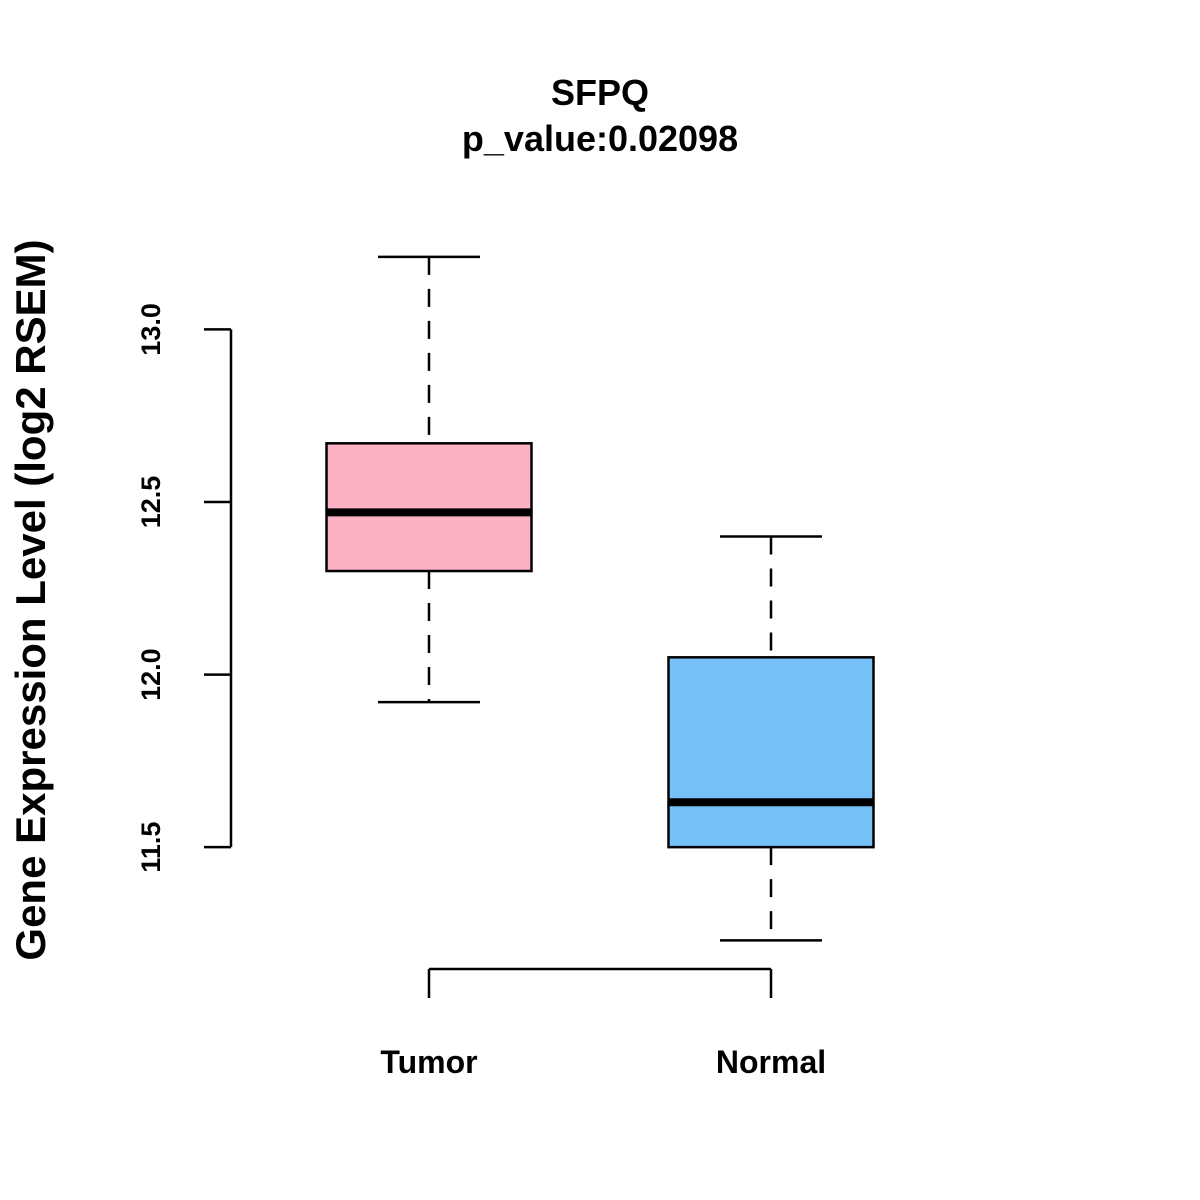 Image resolution: width=1200 pixels, height=1200 pixels. I want to click on x-axis: Tumor Normal, so click(603, 1023).